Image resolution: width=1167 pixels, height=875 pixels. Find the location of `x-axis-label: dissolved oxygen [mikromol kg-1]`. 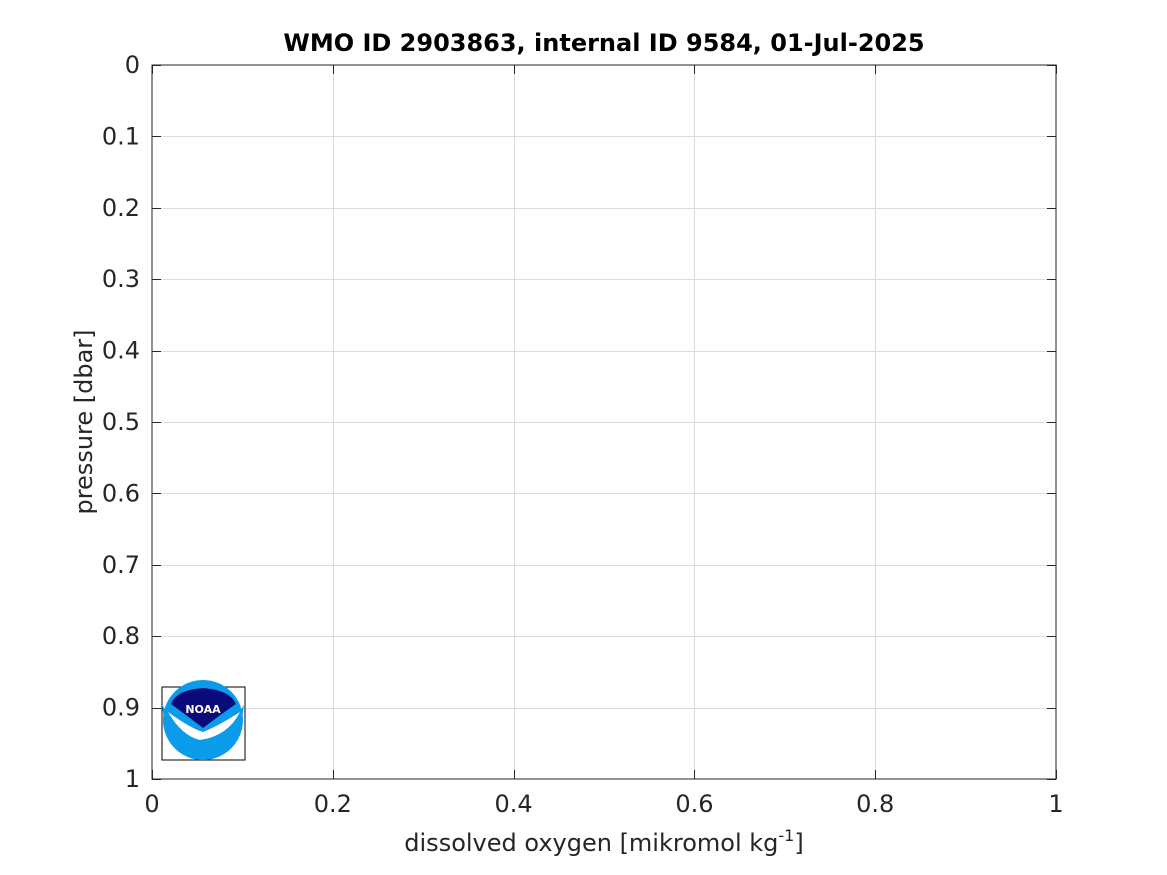

x-axis-label: dissolved oxygen [mikromol kg-1] is located at coordinates (603, 841).